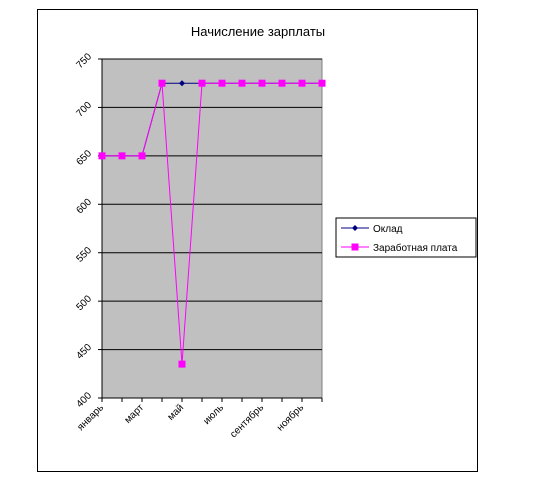 This screenshot has height=480, width=535. I want to click on legend-label: Заработная плата, so click(415, 248).